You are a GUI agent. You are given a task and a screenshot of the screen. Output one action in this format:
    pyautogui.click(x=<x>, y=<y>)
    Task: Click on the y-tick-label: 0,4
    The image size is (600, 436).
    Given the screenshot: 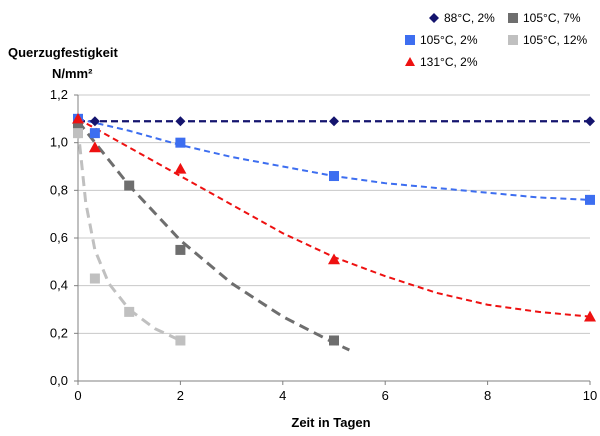 What is the action you would take?
    pyautogui.click(x=59, y=285)
    